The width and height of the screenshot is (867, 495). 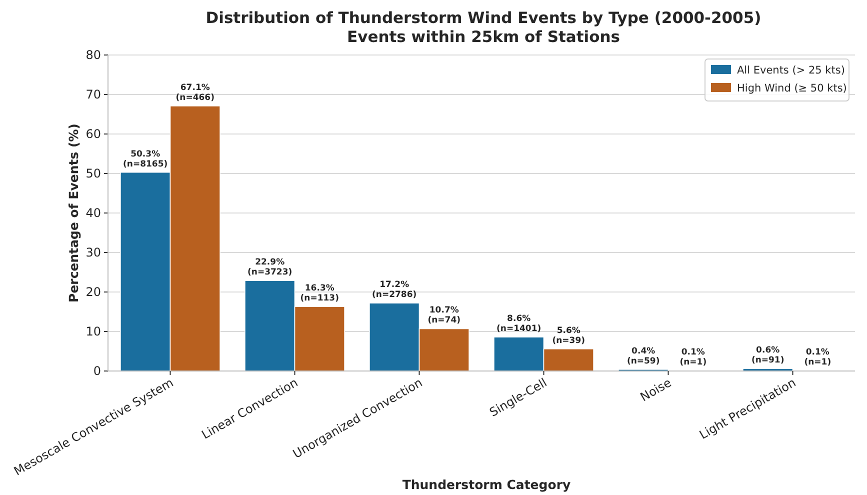 What do you see at coordinates (643, 356) in the screenshot?
I see `data-label: 0.4% (n=59)` at bounding box center [643, 356].